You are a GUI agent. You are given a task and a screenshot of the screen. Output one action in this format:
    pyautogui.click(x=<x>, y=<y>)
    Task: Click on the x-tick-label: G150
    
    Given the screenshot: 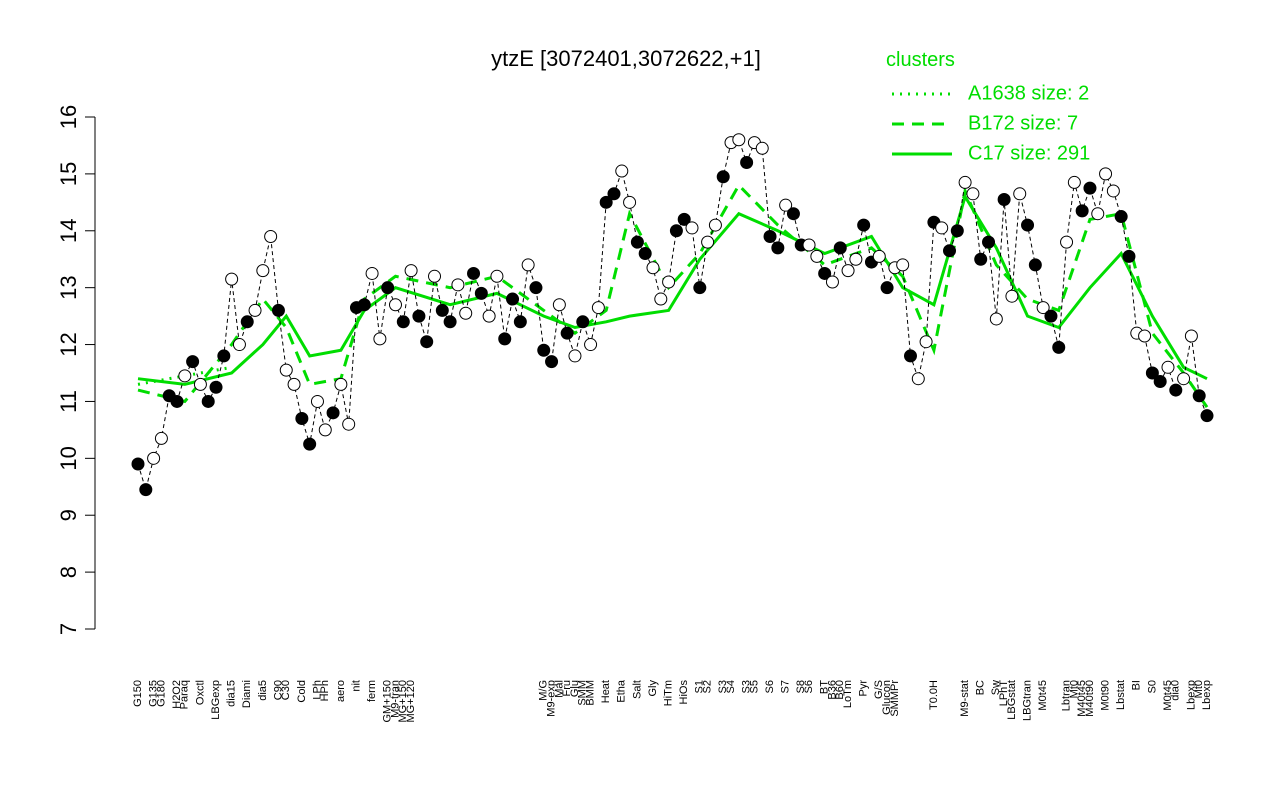 What is the action you would take?
    pyautogui.click(x=138, y=693)
    